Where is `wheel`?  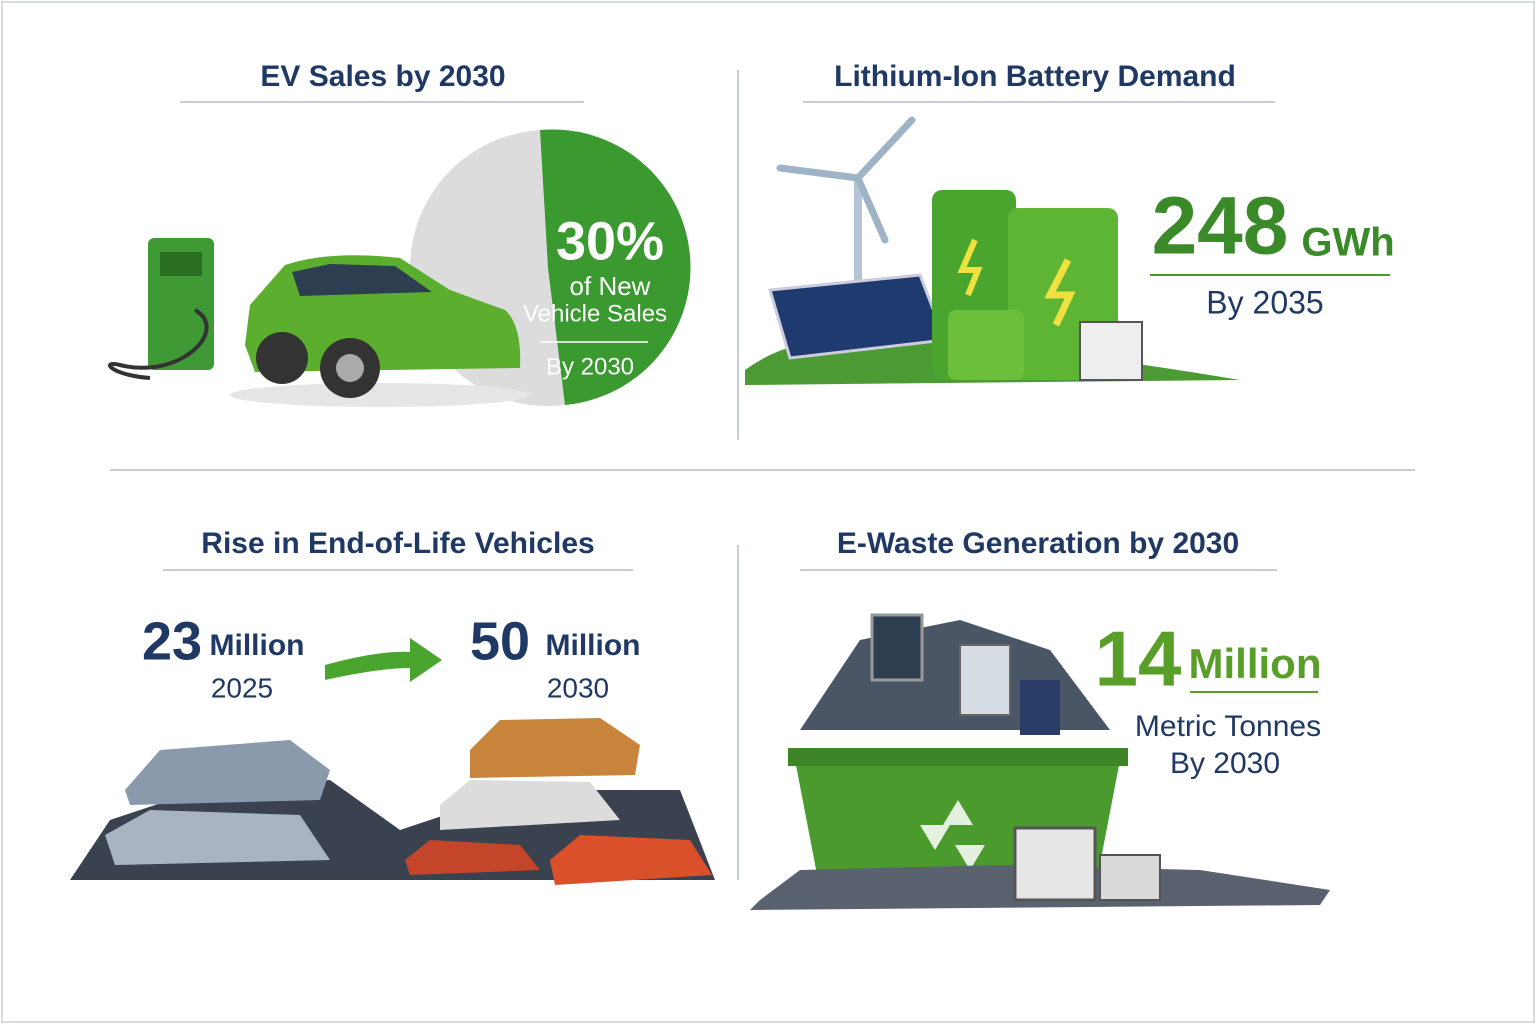 wheel is located at coordinates (282, 358).